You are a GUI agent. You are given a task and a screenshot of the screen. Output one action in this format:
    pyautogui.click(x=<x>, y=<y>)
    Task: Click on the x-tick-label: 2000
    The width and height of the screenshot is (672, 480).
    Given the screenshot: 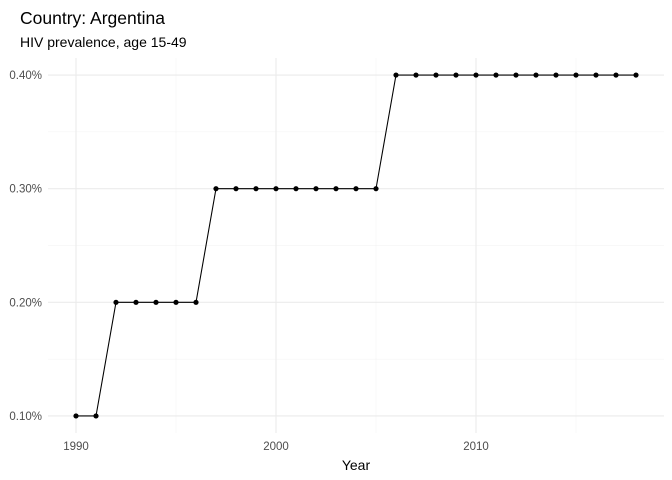 What is the action you would take?
    pyautogui.click(x=276, y=447)
    